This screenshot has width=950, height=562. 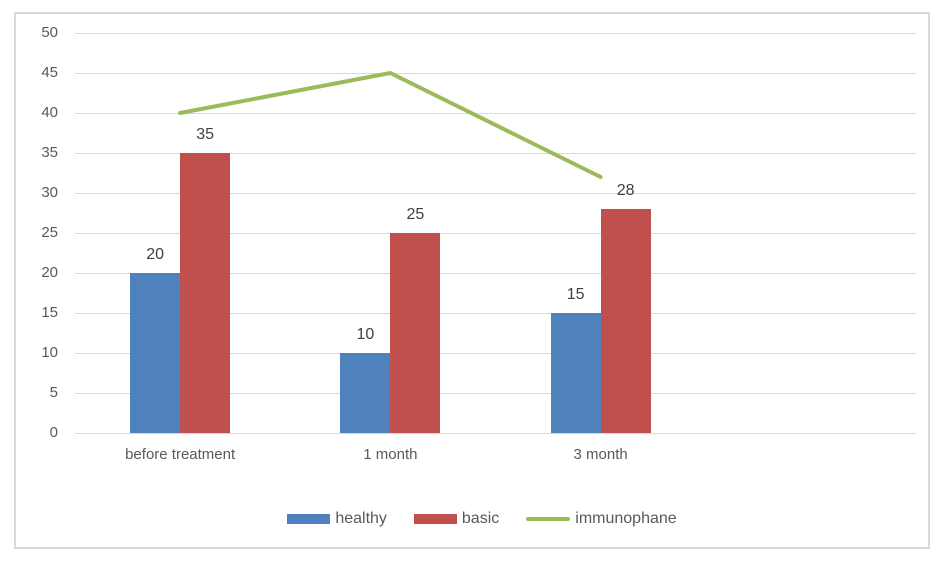 What do you see at coordinates (548, 519) in the screenshot?
I see `legend-line-swatch` at bounding box center [548, 519].